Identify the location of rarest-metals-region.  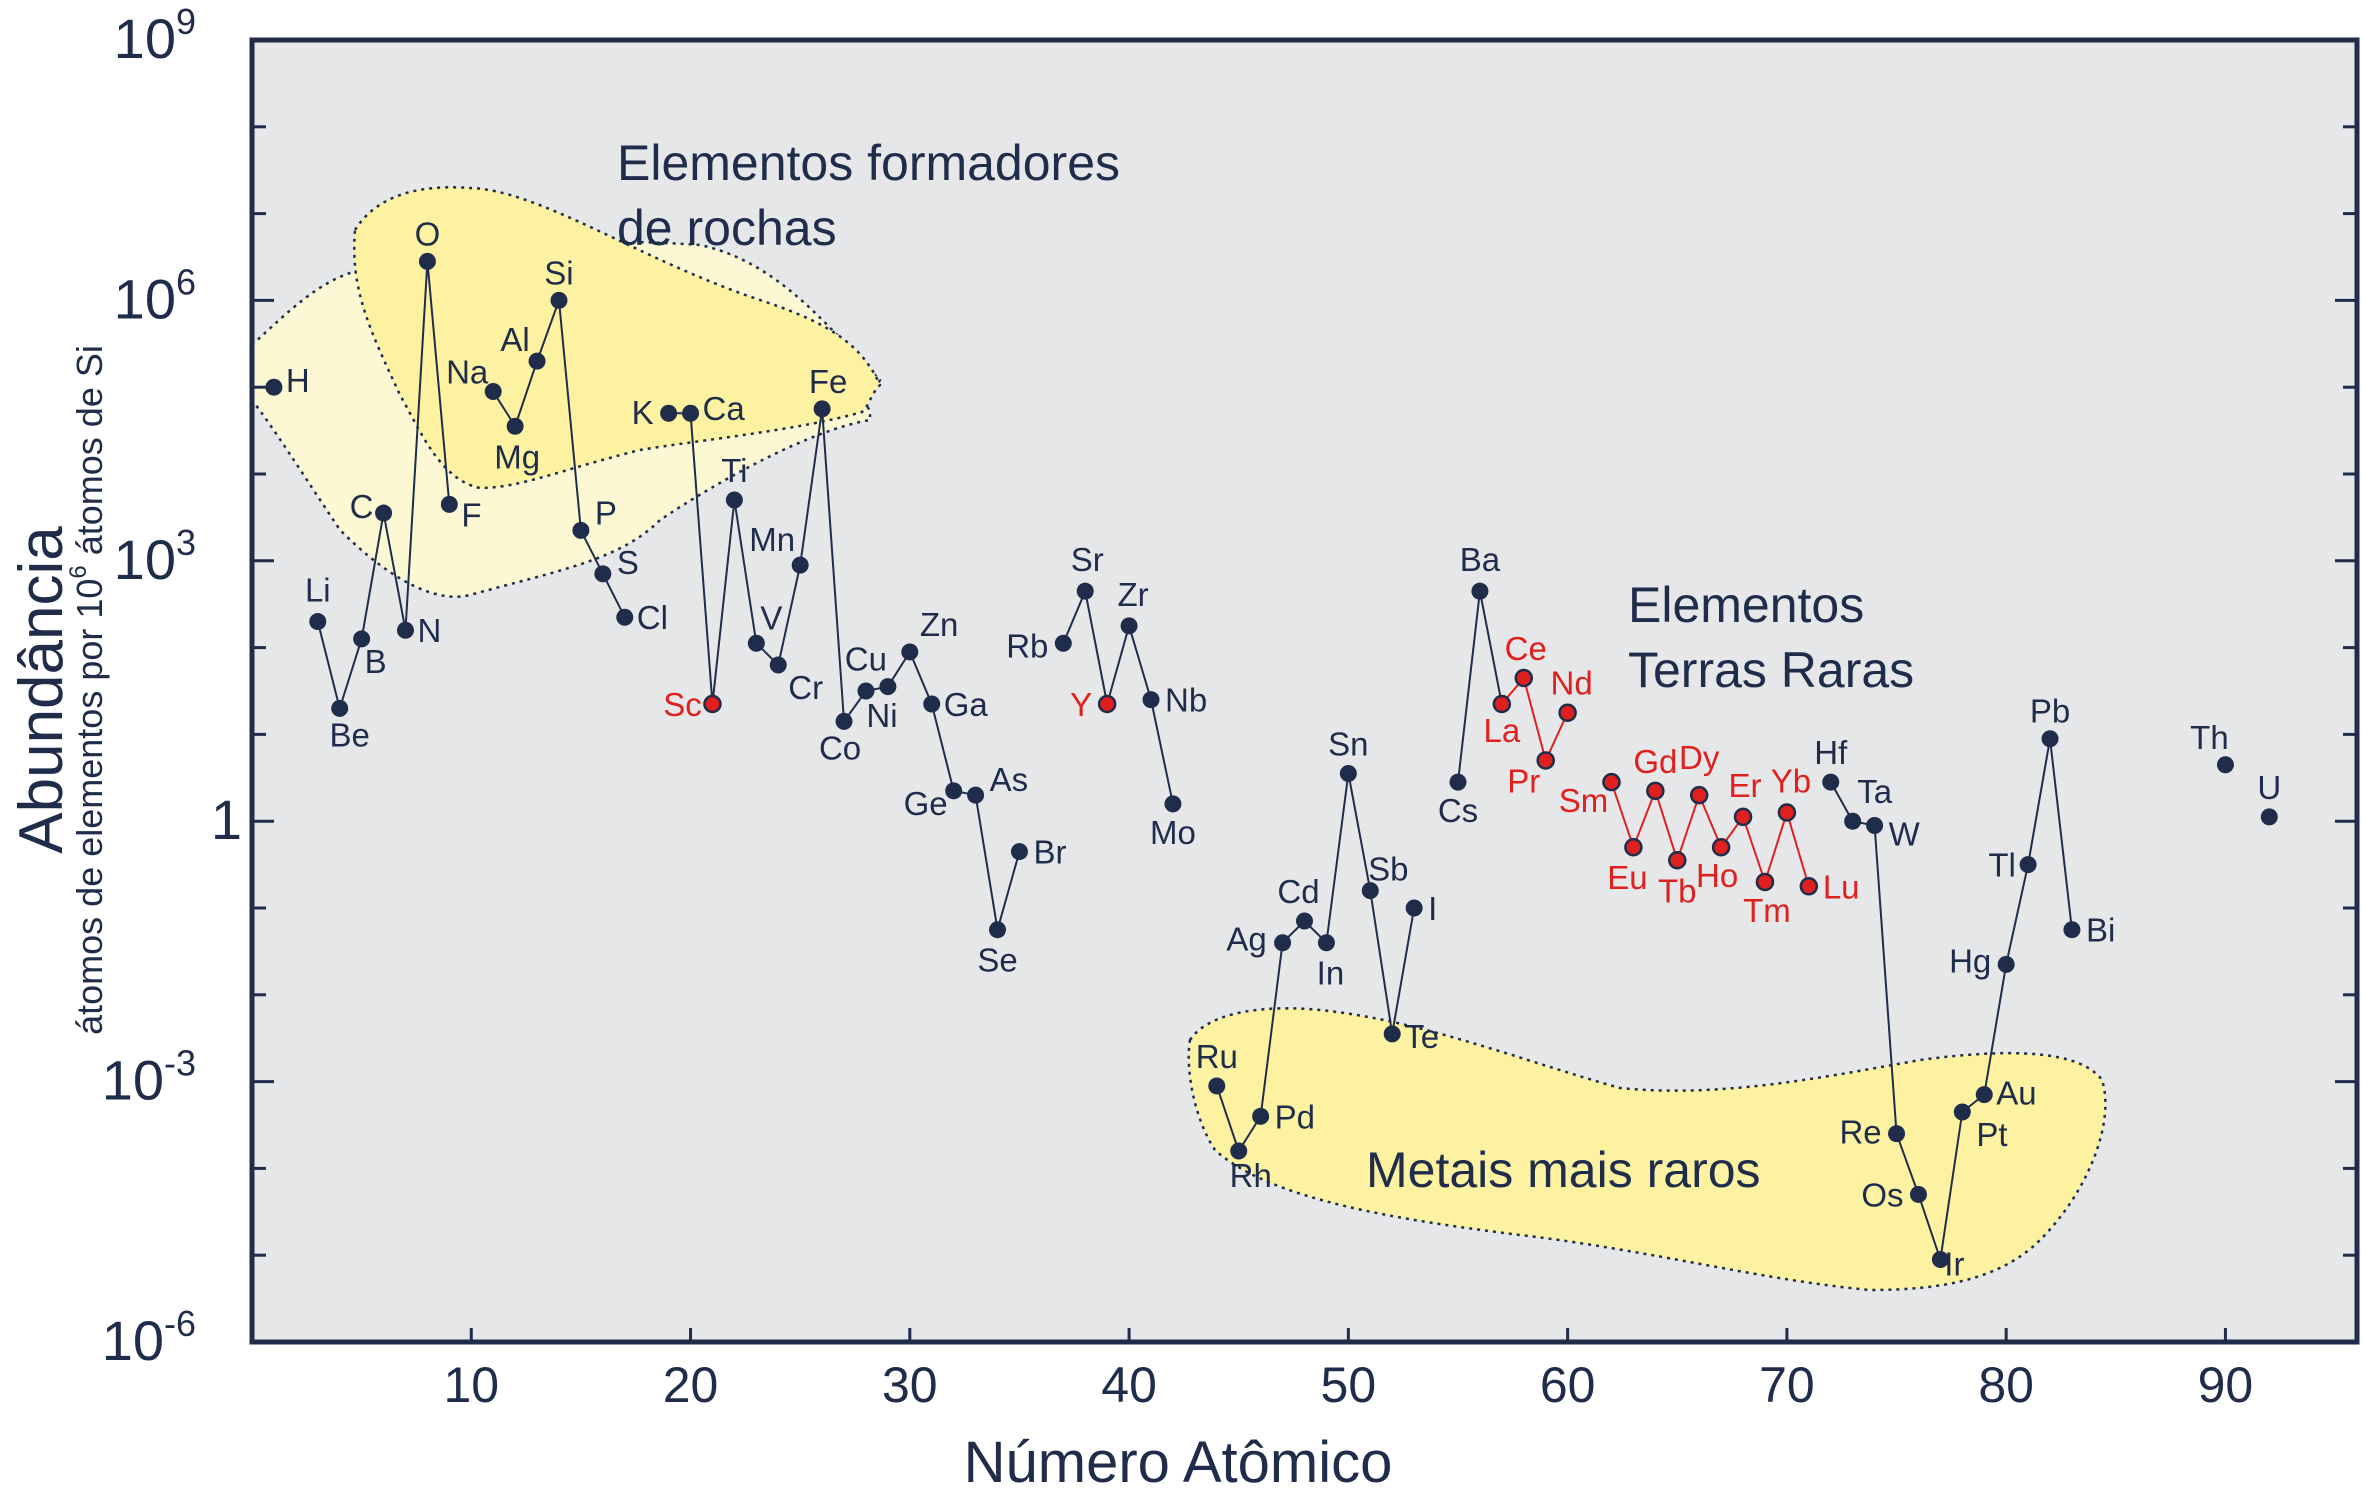
(1647, 1149).